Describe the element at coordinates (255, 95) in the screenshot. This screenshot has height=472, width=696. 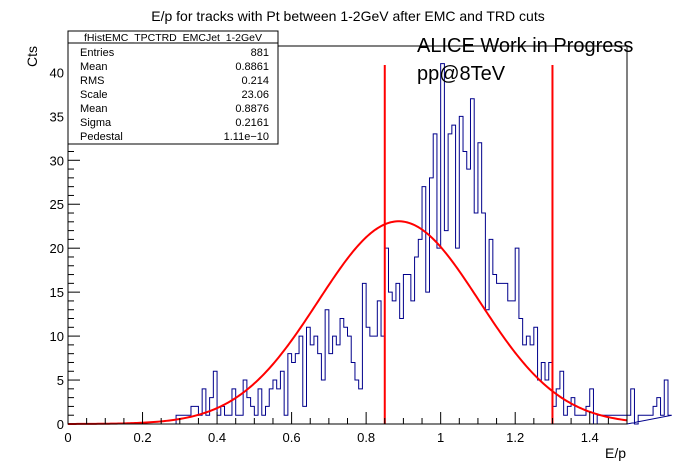
I see `stats-row-value: 23.06` at that location.